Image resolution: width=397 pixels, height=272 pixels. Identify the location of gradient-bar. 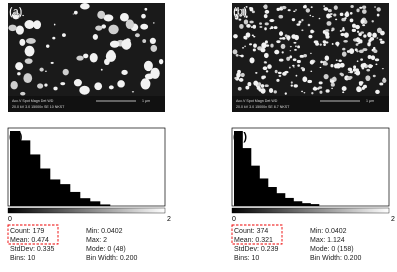
(310, 210).